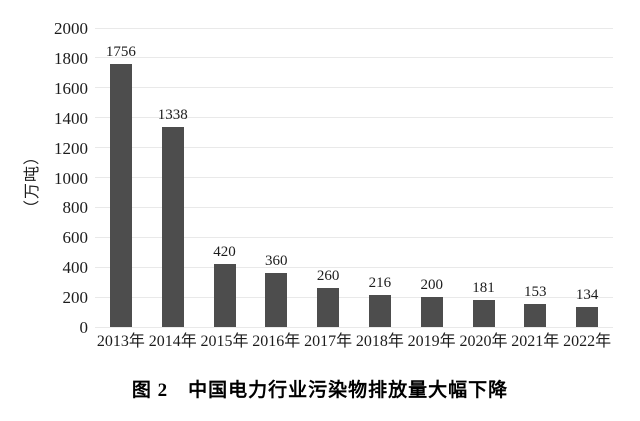  I want to click on y-tick-label-1000: 1000, so click(71, 178).